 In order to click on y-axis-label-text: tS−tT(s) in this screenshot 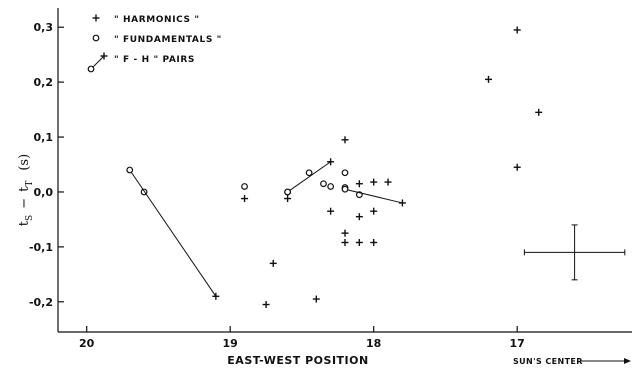, I will do `click(26, 190)`.